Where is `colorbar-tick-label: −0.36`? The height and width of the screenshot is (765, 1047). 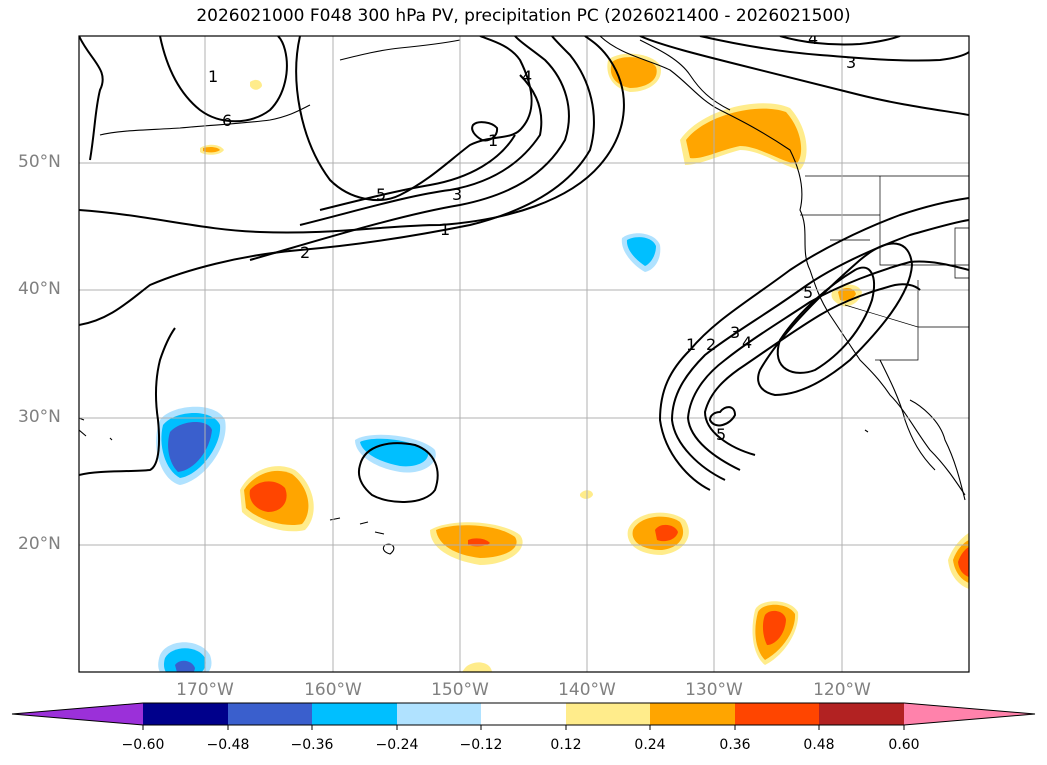 colorbar-tick-label: −0.36 is located at coordinates (312, 745).